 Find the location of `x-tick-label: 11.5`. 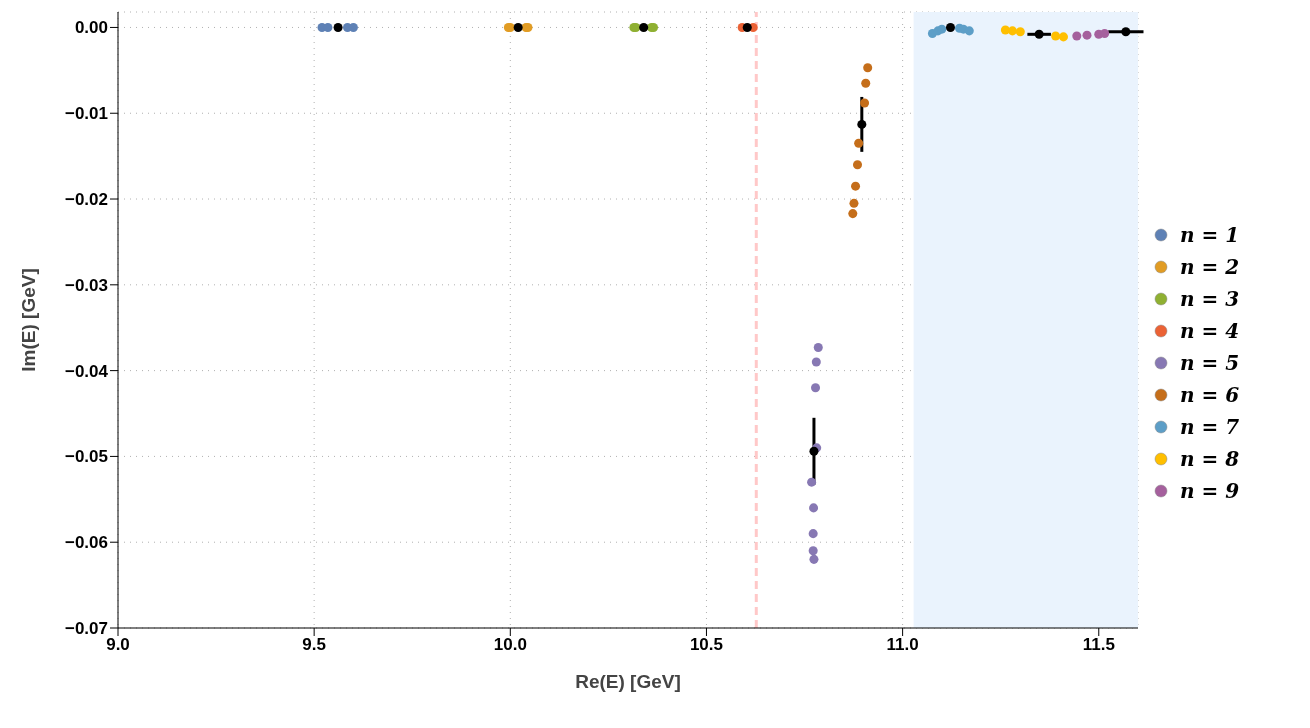

x-tick-label: 11.5 is located at coordinates (1098, 645).